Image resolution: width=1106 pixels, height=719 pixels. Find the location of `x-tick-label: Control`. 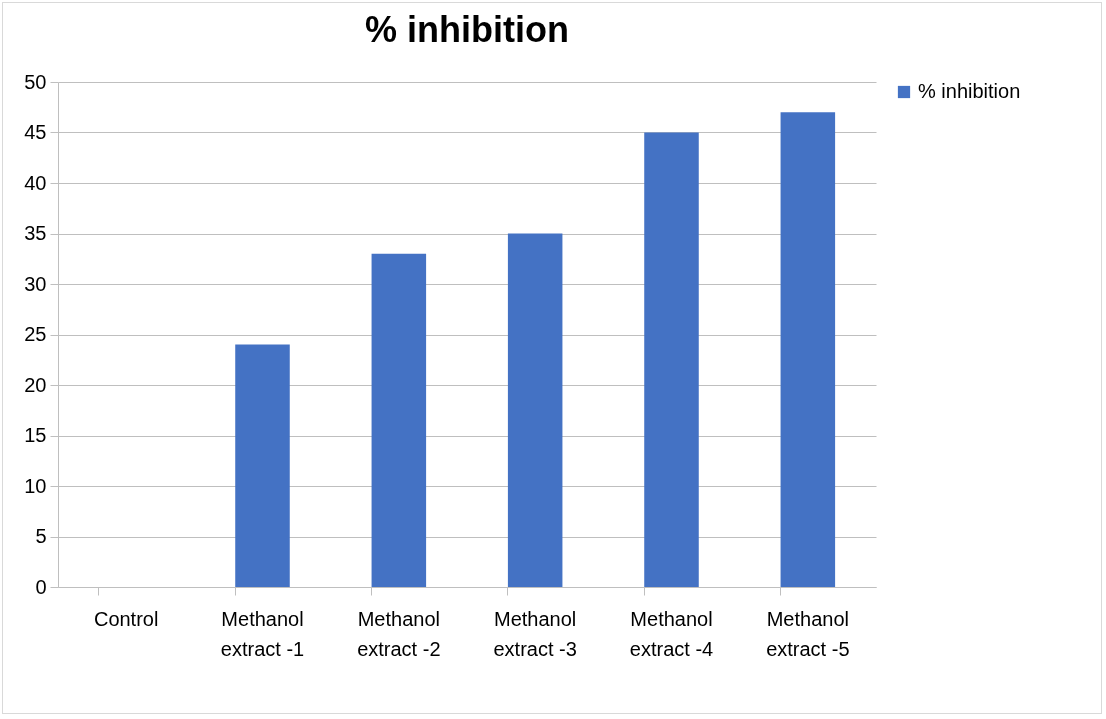

x-tick-label: Control is located at coordinates (126, 618).